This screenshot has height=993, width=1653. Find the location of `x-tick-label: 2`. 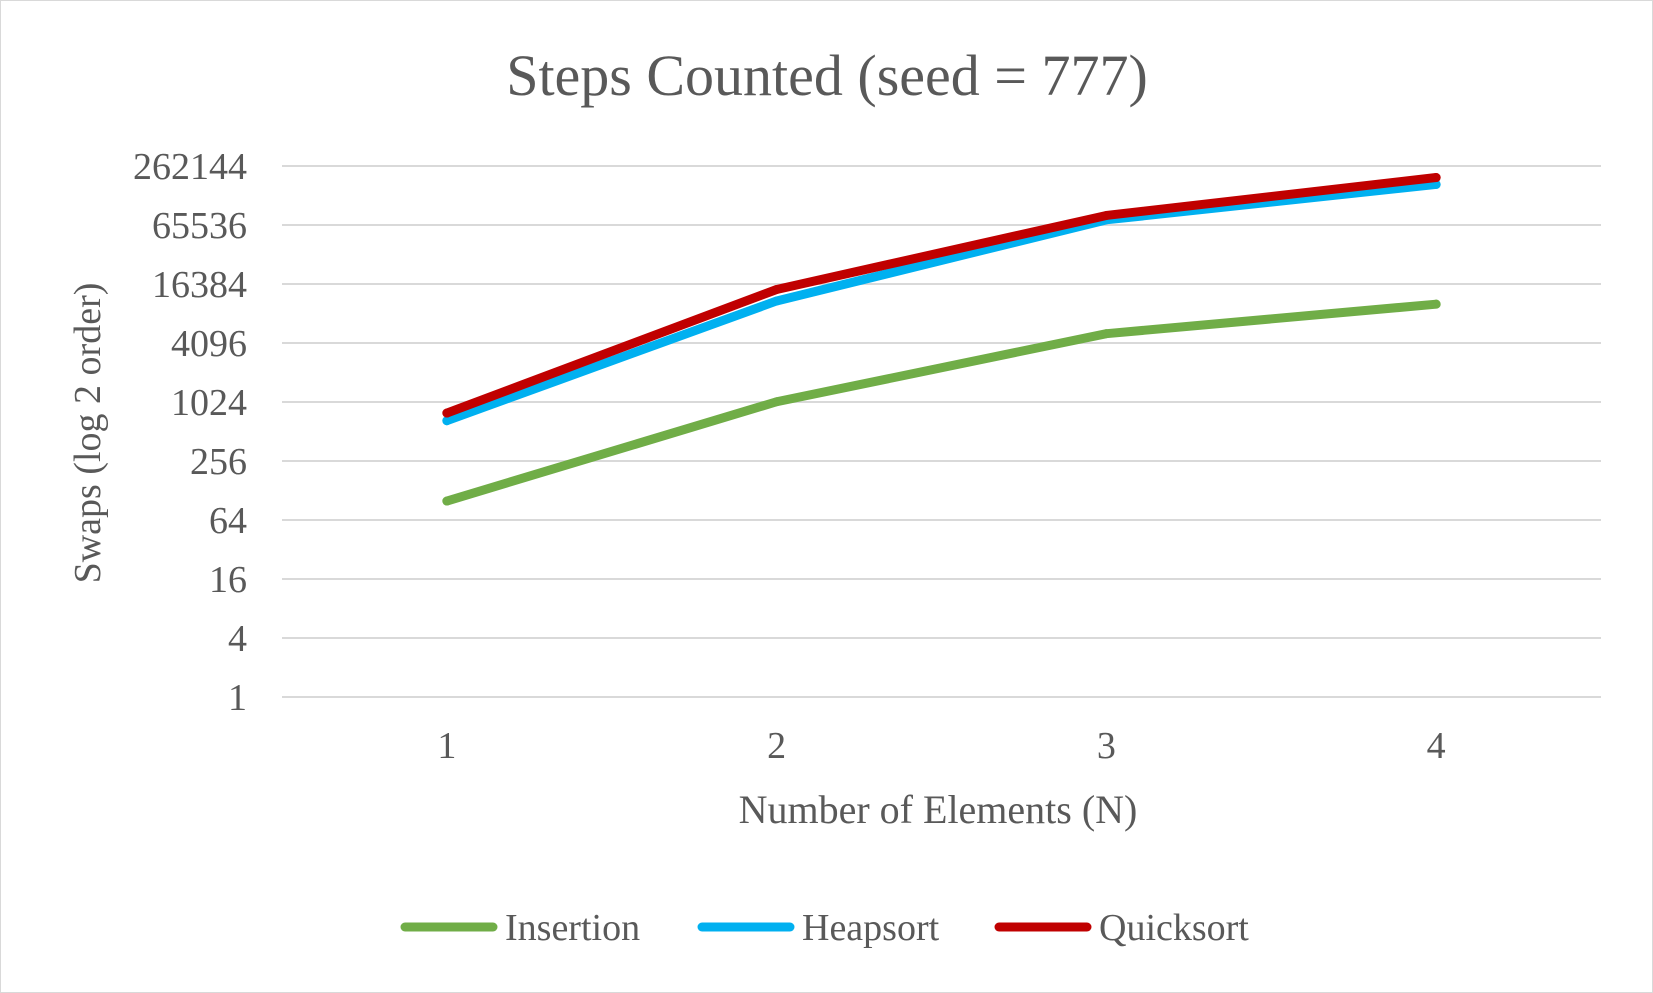

x-tick-label: 2 is located at coordinates (776, 746).